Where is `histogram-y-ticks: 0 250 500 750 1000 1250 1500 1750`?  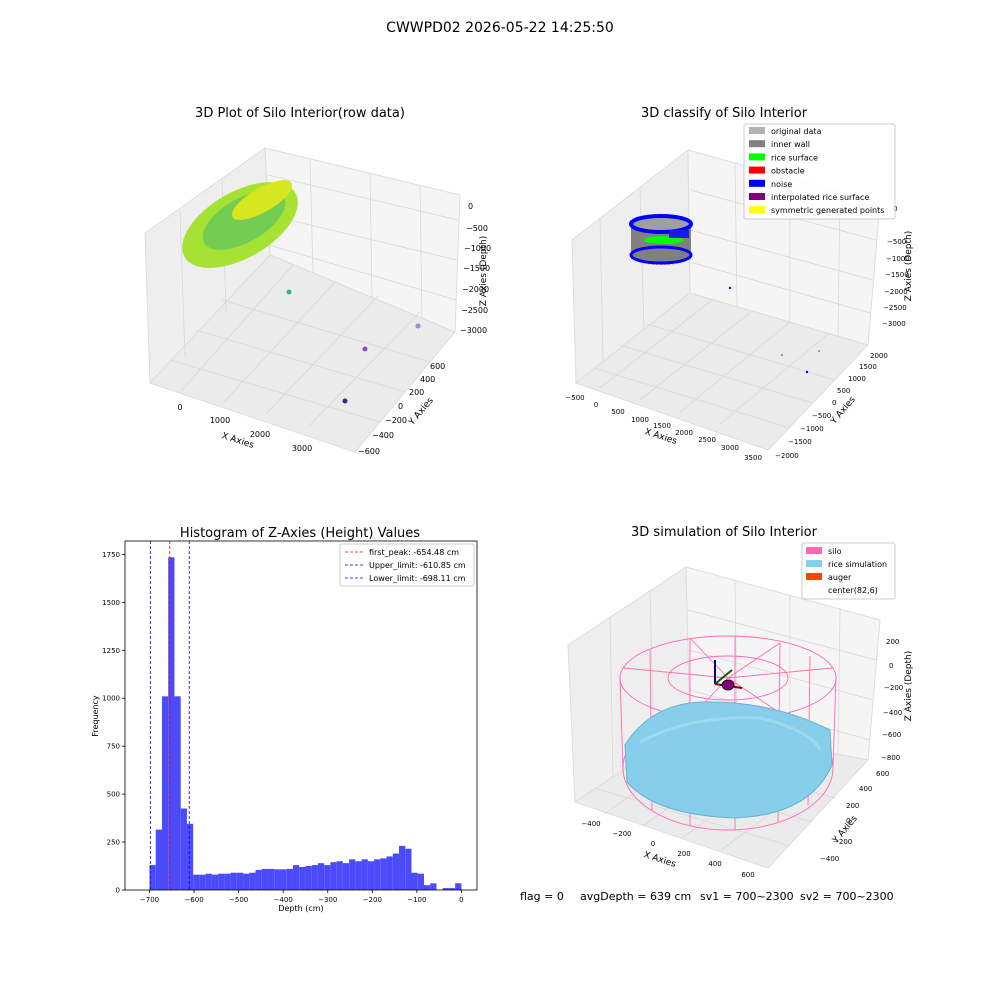
histogram-y-ticks: 0 250 500 750 1000 1250 1500 1750 is located at coordinates (113, 723).